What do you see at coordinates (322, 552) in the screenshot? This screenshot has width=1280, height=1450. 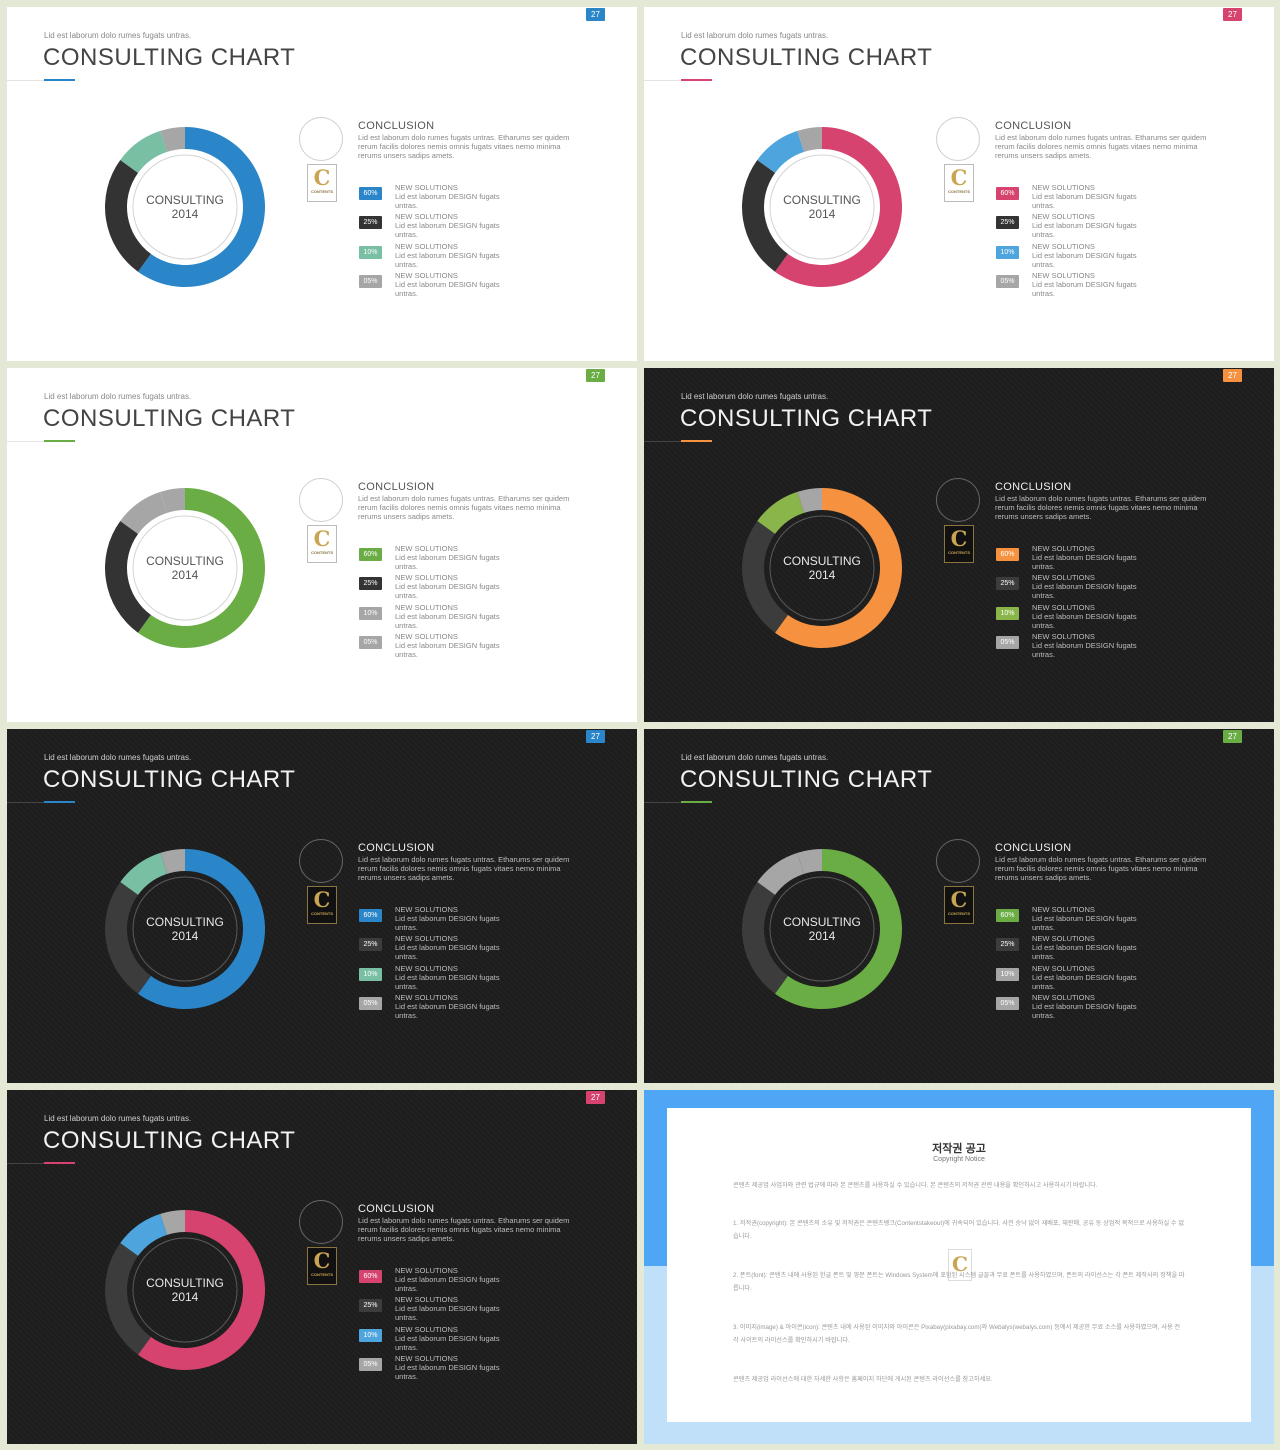 I see `logo-word: CONTENTS` at bounding box center [322, 552].